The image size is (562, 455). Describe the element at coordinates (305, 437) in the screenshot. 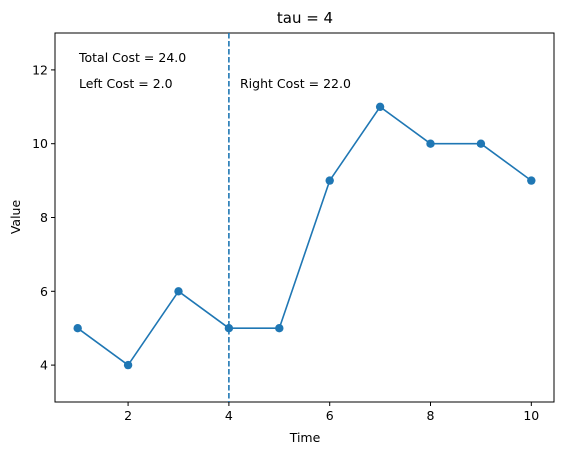

I see `x-axis-label: Time` at that location.